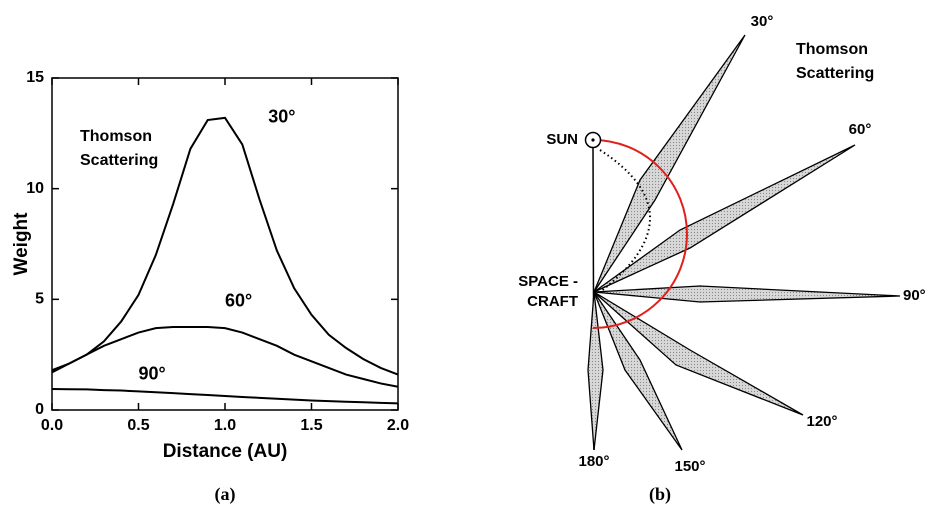 Image resolution: width=933 pixels, height=516 pixels. Describe the element at coordinates (152, 373) in the screenshot. I see `series-label: 90°` at that location.